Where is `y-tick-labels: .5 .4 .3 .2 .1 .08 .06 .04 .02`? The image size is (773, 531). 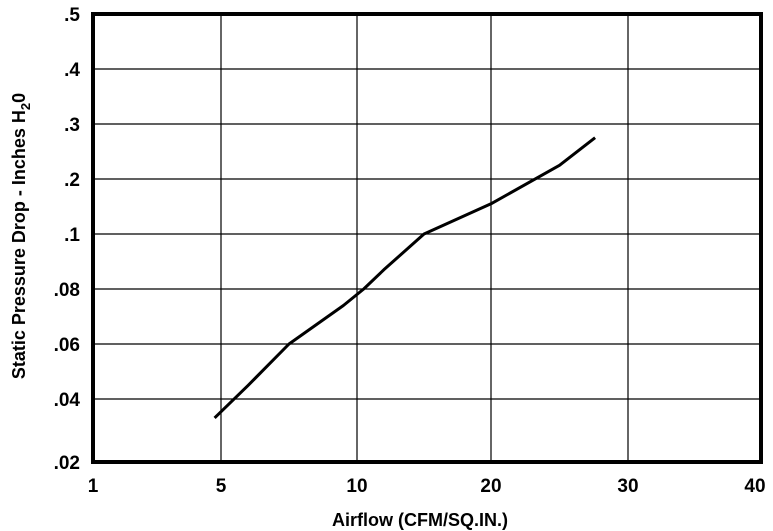
y-tick-labels: .5 .4 .3 .2 .1 .08 .06 .04 .02 is located at coordinates (67, 239).